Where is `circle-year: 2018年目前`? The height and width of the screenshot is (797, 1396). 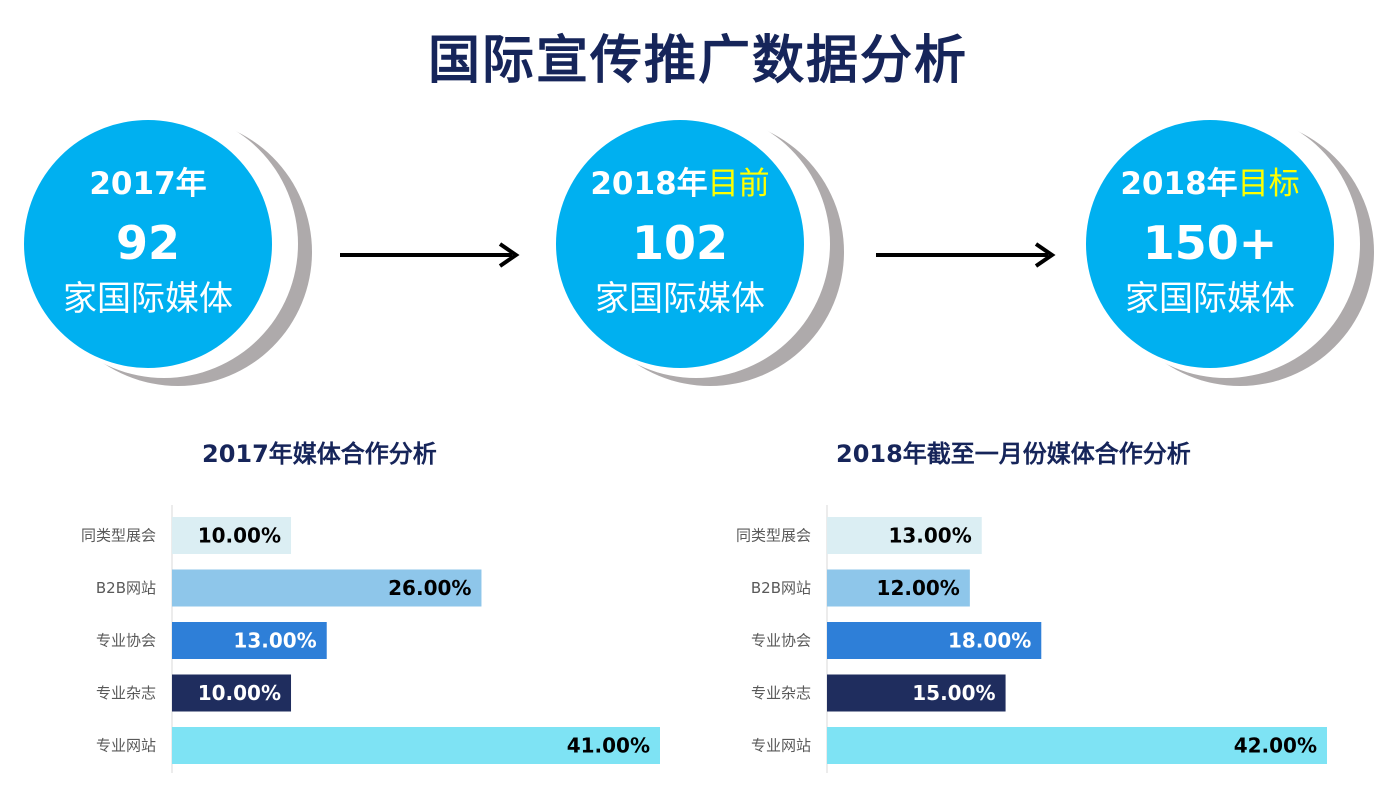
circle-year: 2018年目前 is located at coordinates (680, 184).